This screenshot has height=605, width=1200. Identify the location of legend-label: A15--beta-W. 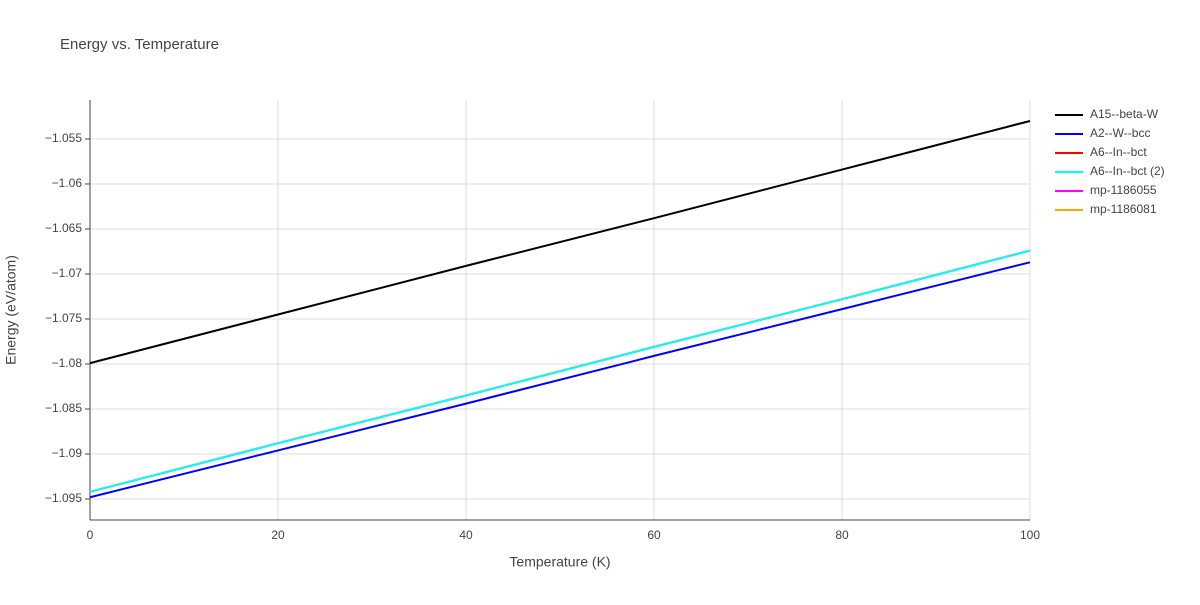
(1124, 114).